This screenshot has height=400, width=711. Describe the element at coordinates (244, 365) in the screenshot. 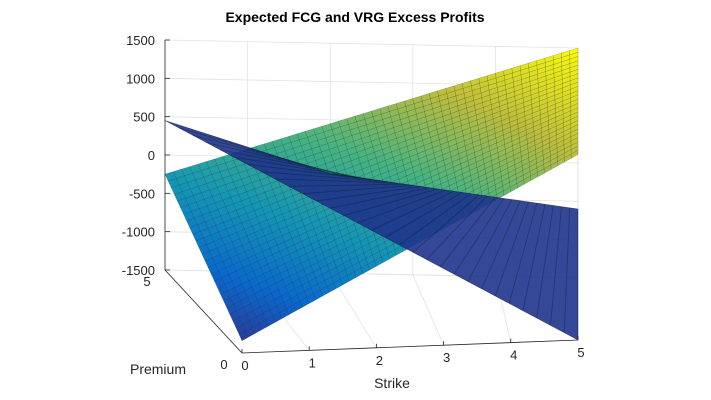

I see `x-tick-label: 0` at that location.